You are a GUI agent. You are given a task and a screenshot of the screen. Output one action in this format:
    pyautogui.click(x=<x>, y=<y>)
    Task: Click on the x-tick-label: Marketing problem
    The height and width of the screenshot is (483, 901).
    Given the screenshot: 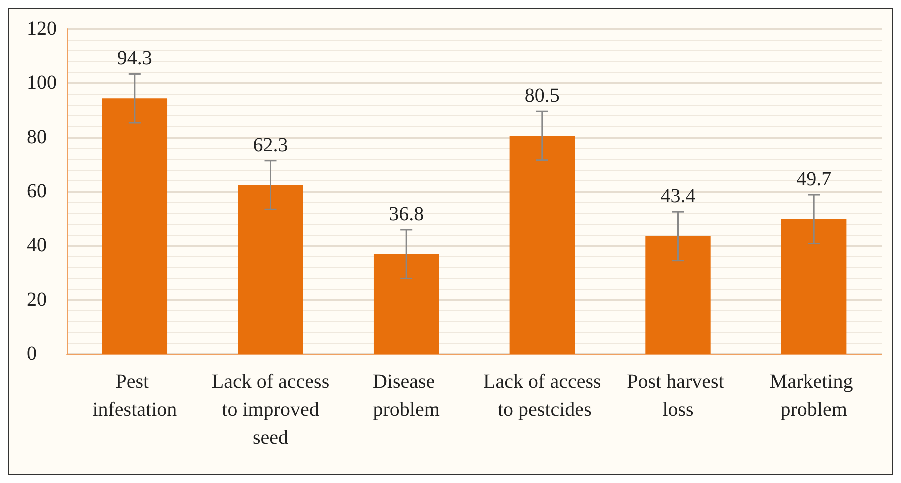 What is the action you would take?
    pyautogui.click(x=814, y=396)
    